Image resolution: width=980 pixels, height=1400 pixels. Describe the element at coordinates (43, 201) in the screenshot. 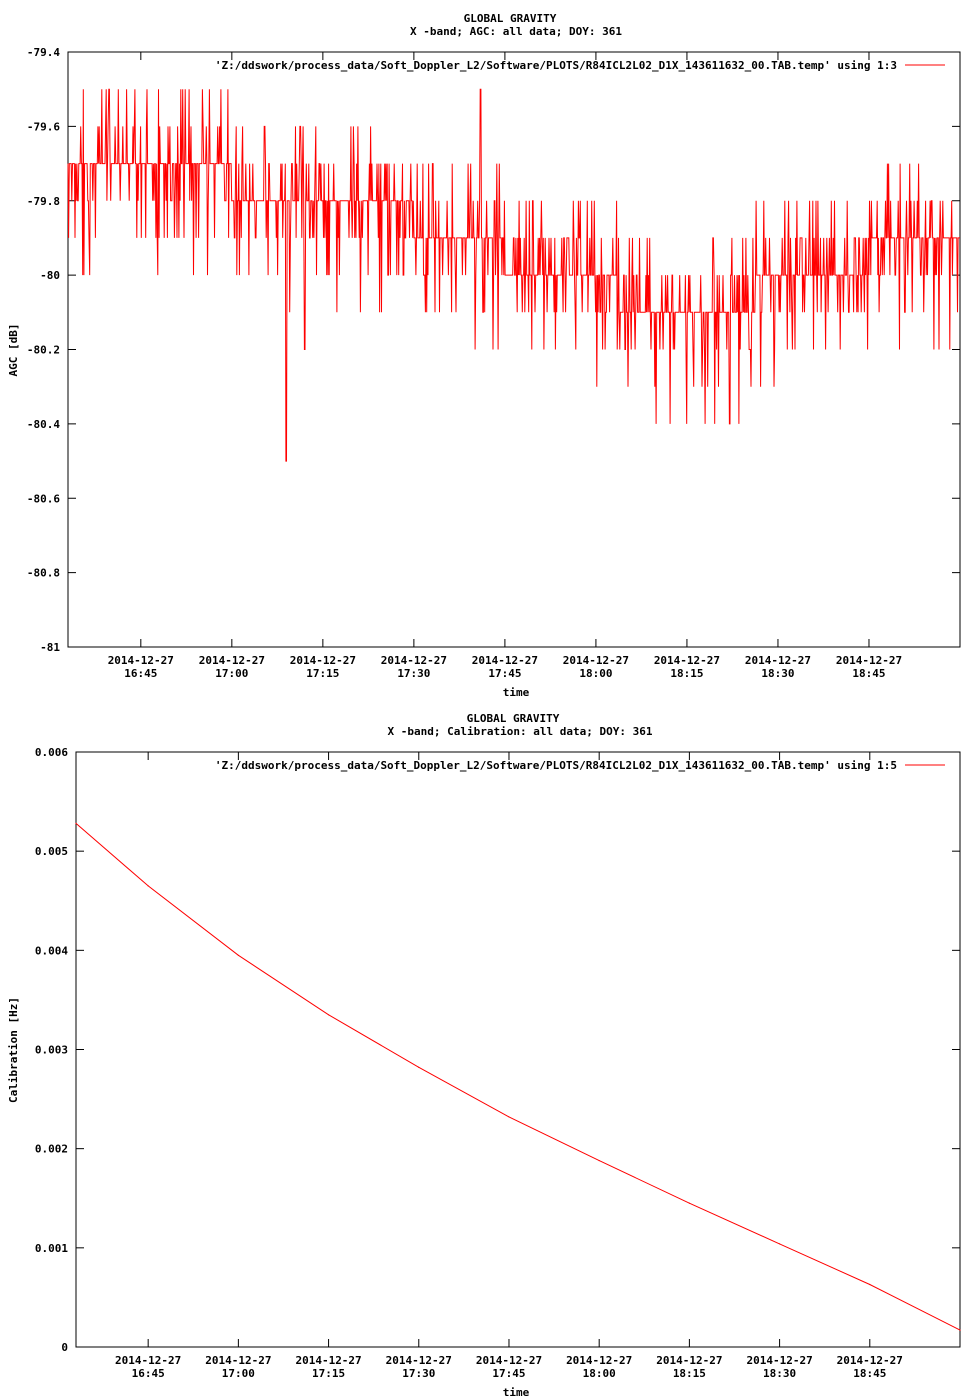

I see `agc-y-tick-label: -79.8` at that location.